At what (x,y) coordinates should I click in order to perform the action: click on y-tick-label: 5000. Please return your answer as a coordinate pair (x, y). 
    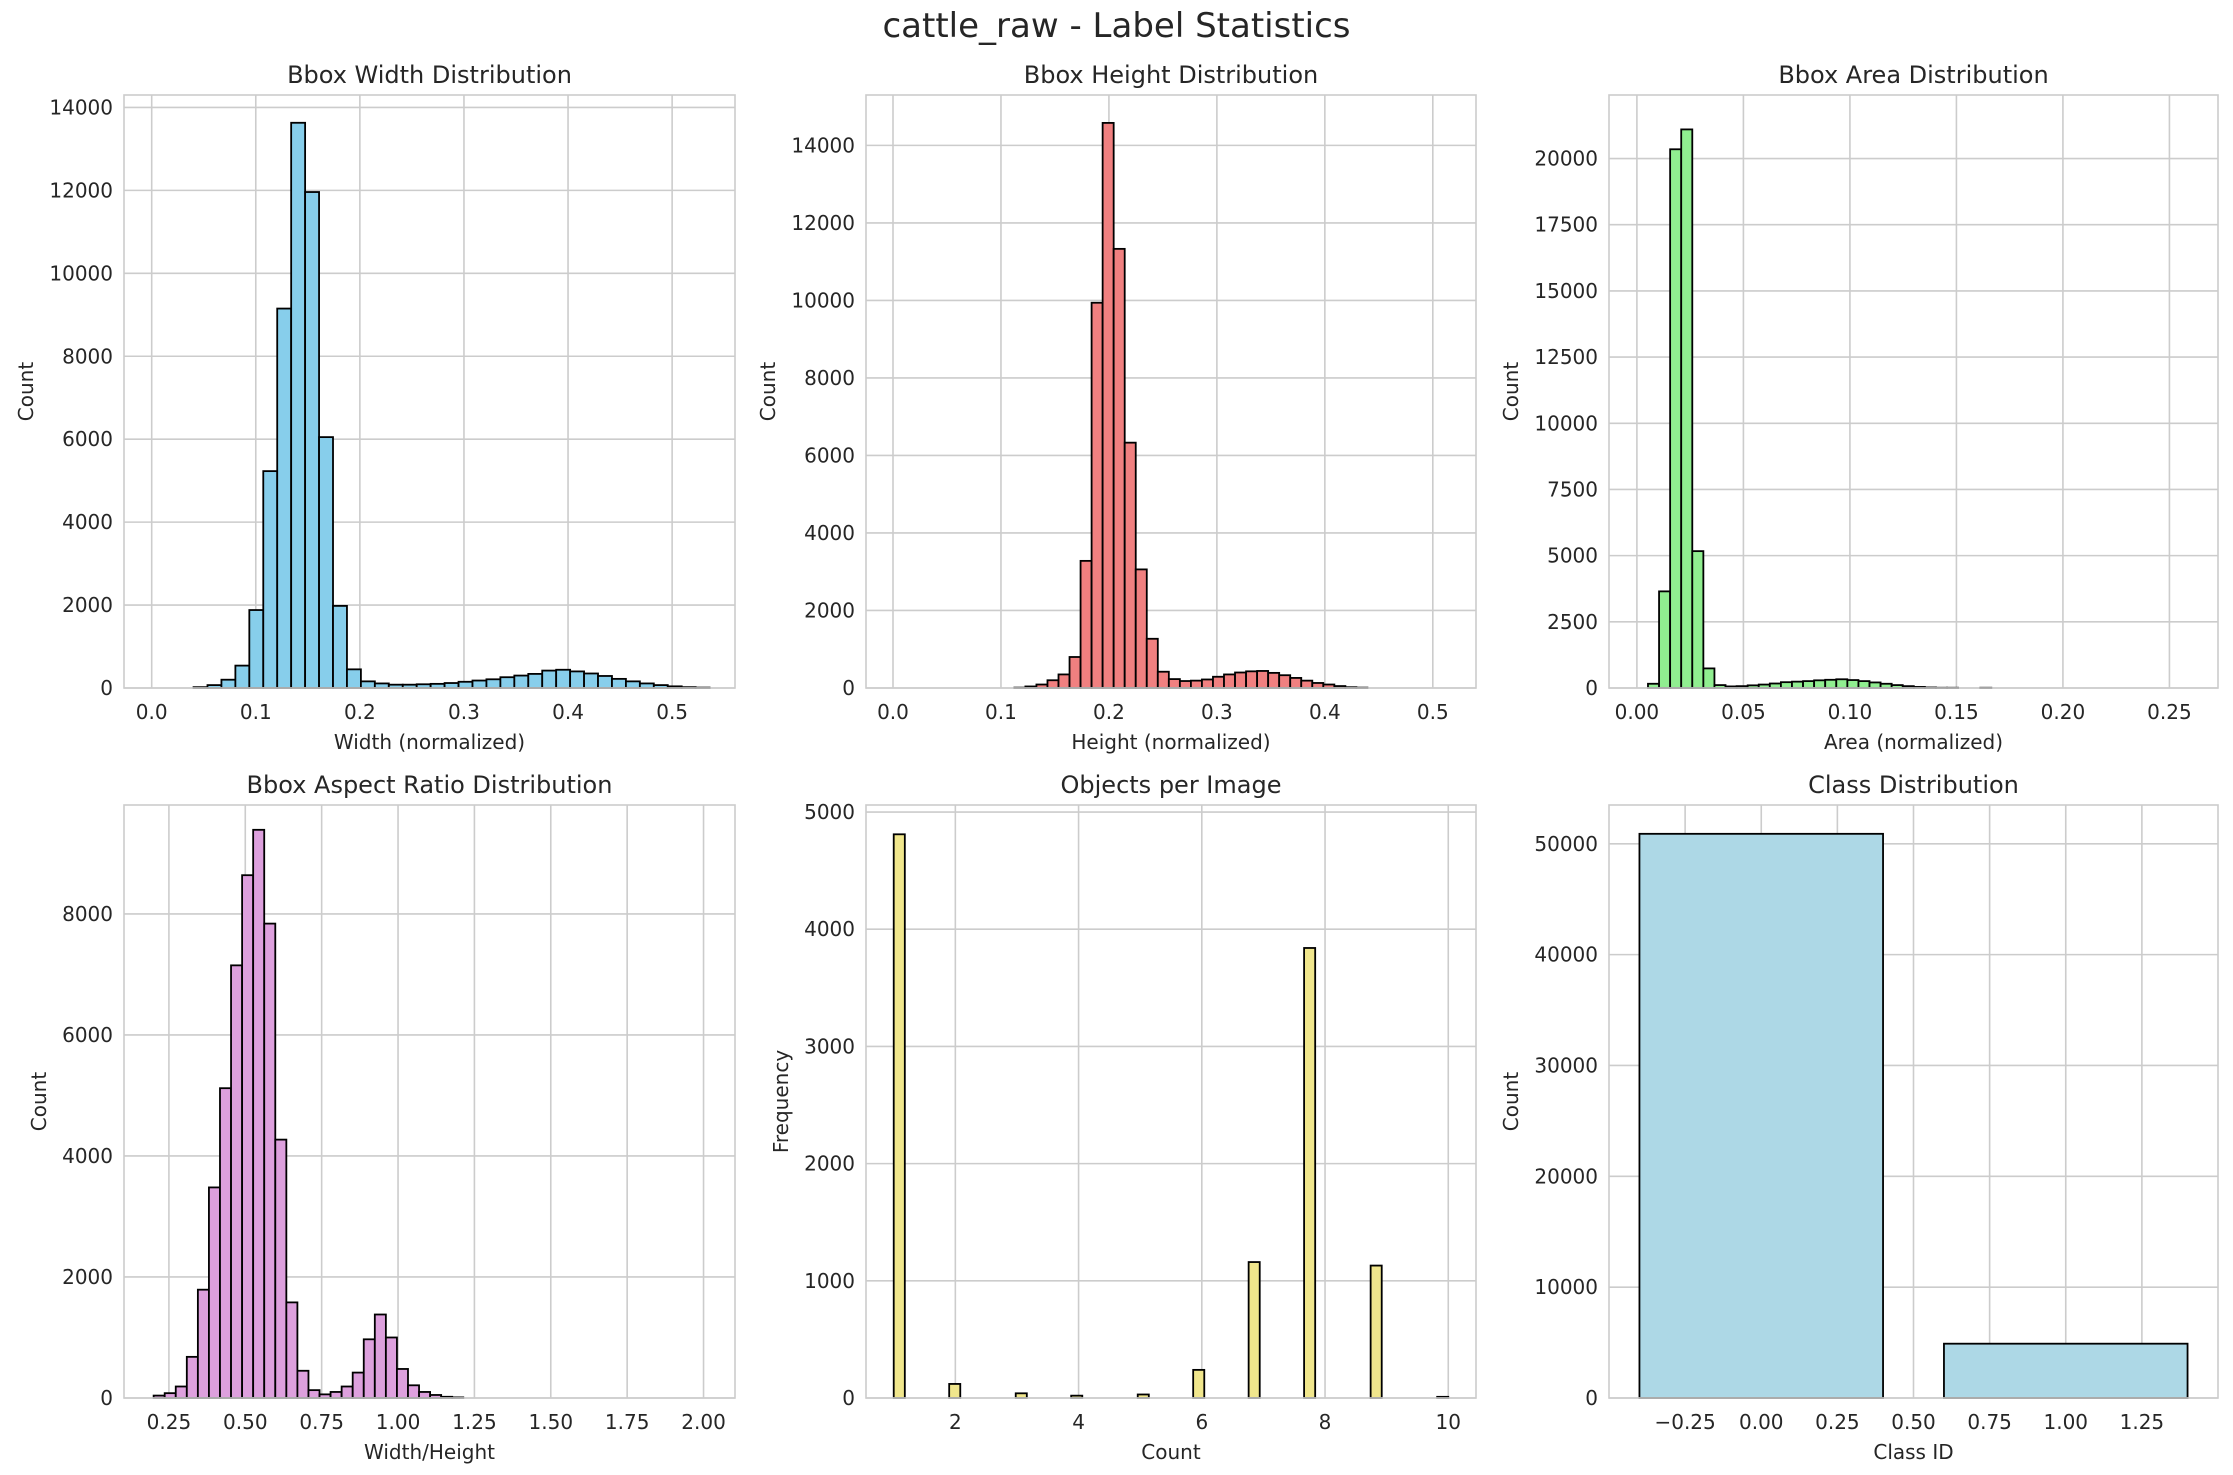
    Looking at the image, I should click on (1572, 556).